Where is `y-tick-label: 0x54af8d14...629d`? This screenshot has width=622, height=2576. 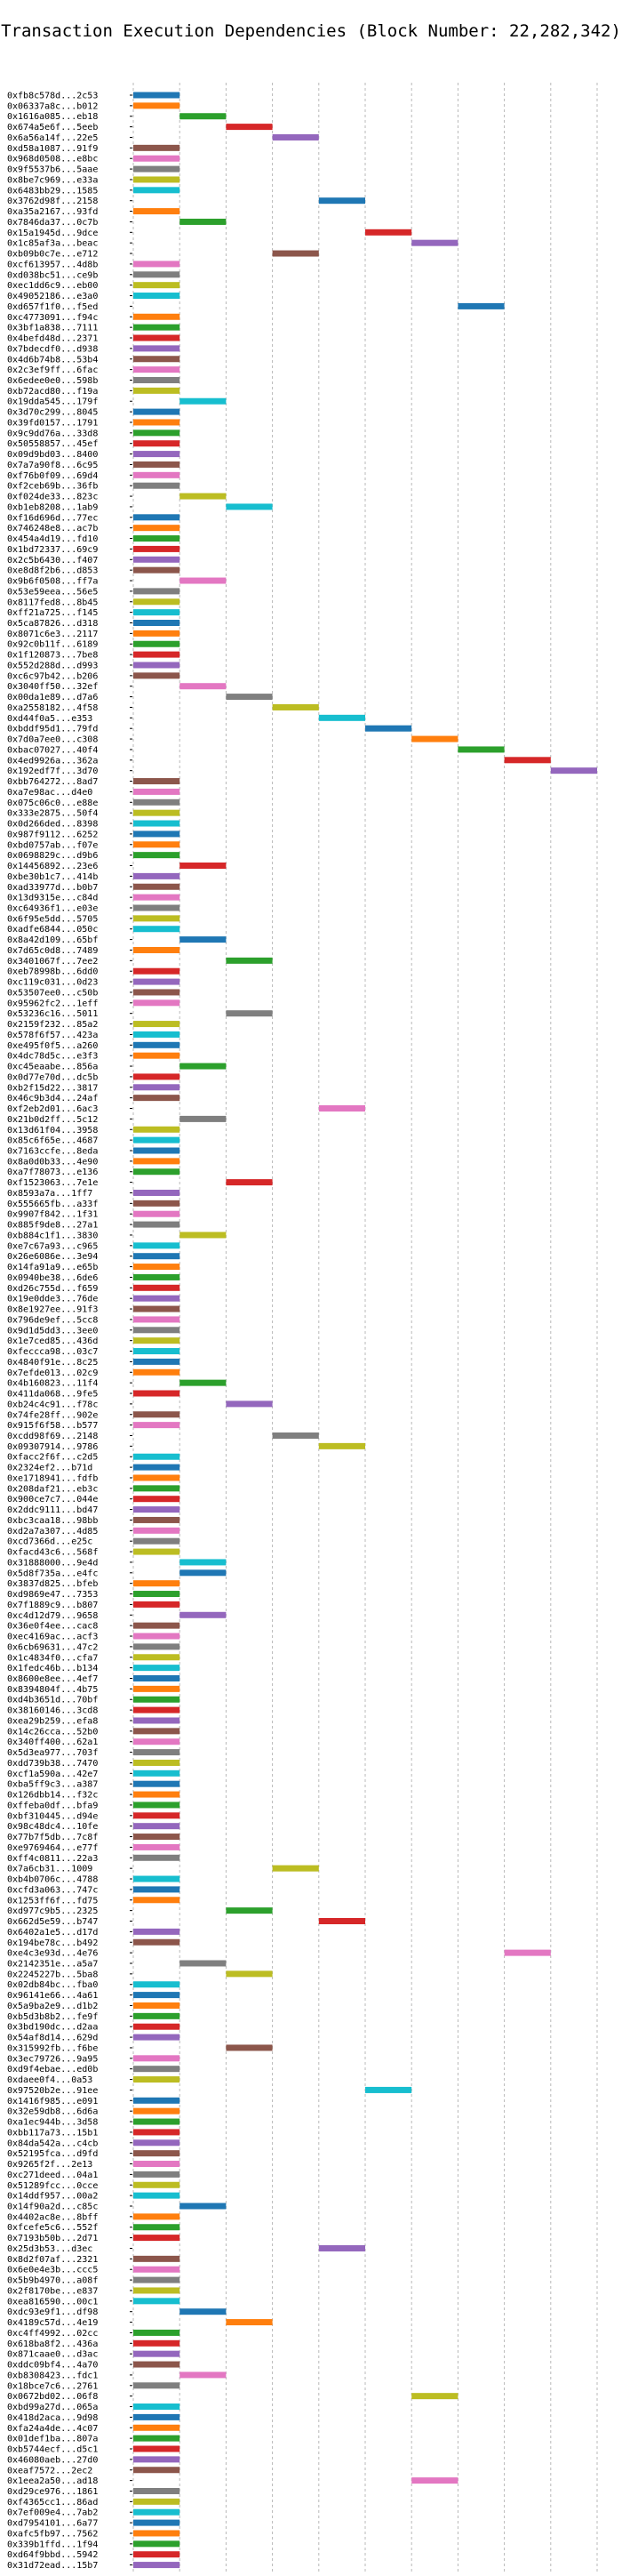 y-tick-label: 0x54af8d14...629d is located at coordinates (53, 2038).